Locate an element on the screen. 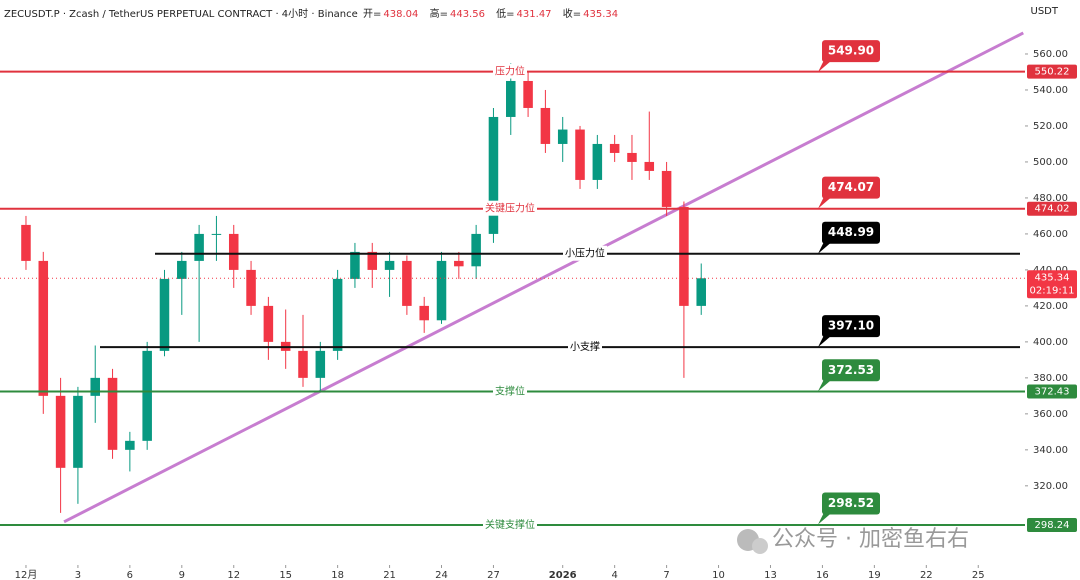  level-label: 小压力位 is located at coordinates (585, 253).